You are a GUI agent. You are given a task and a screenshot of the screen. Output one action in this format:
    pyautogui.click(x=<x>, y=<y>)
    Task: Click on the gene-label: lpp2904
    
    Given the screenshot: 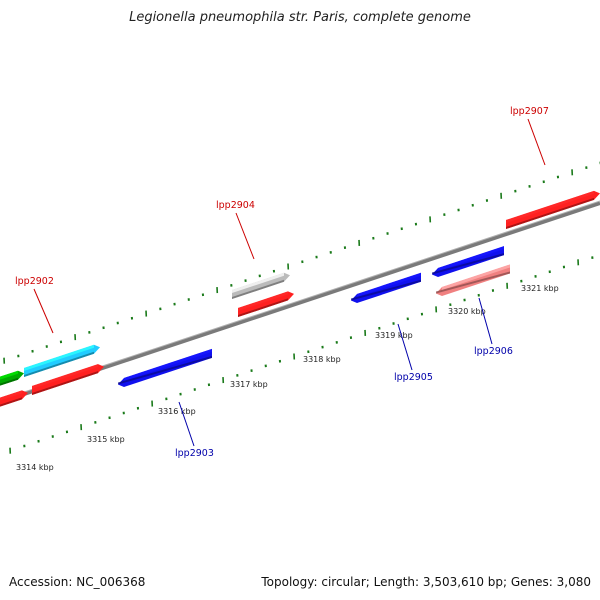 What is the action you would take?
    pyautogui.click(x=235, y=205)
    